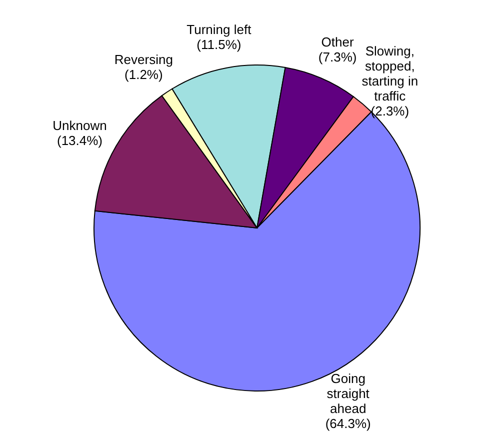 The height and width of the screenshot is (437, 480). Describe the element at coordinates (390, 111) in the screenshot. I see `data-label: (2.3%)` at that location.